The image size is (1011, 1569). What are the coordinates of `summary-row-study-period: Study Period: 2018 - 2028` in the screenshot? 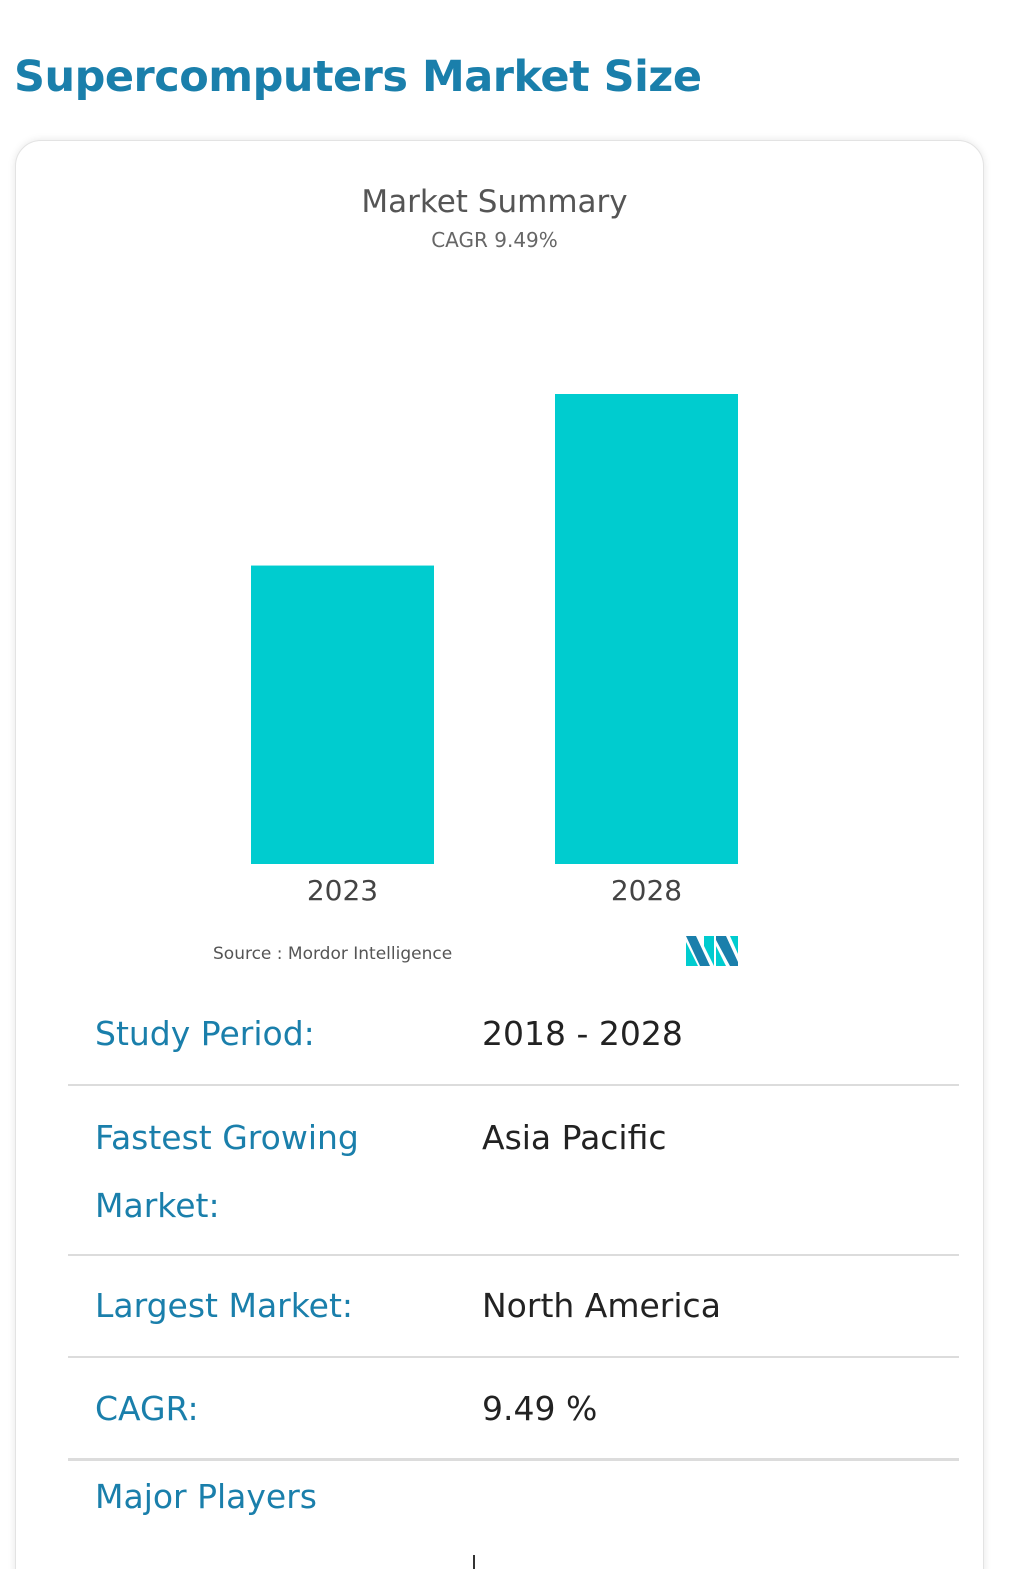 It's located at (513, 1043).